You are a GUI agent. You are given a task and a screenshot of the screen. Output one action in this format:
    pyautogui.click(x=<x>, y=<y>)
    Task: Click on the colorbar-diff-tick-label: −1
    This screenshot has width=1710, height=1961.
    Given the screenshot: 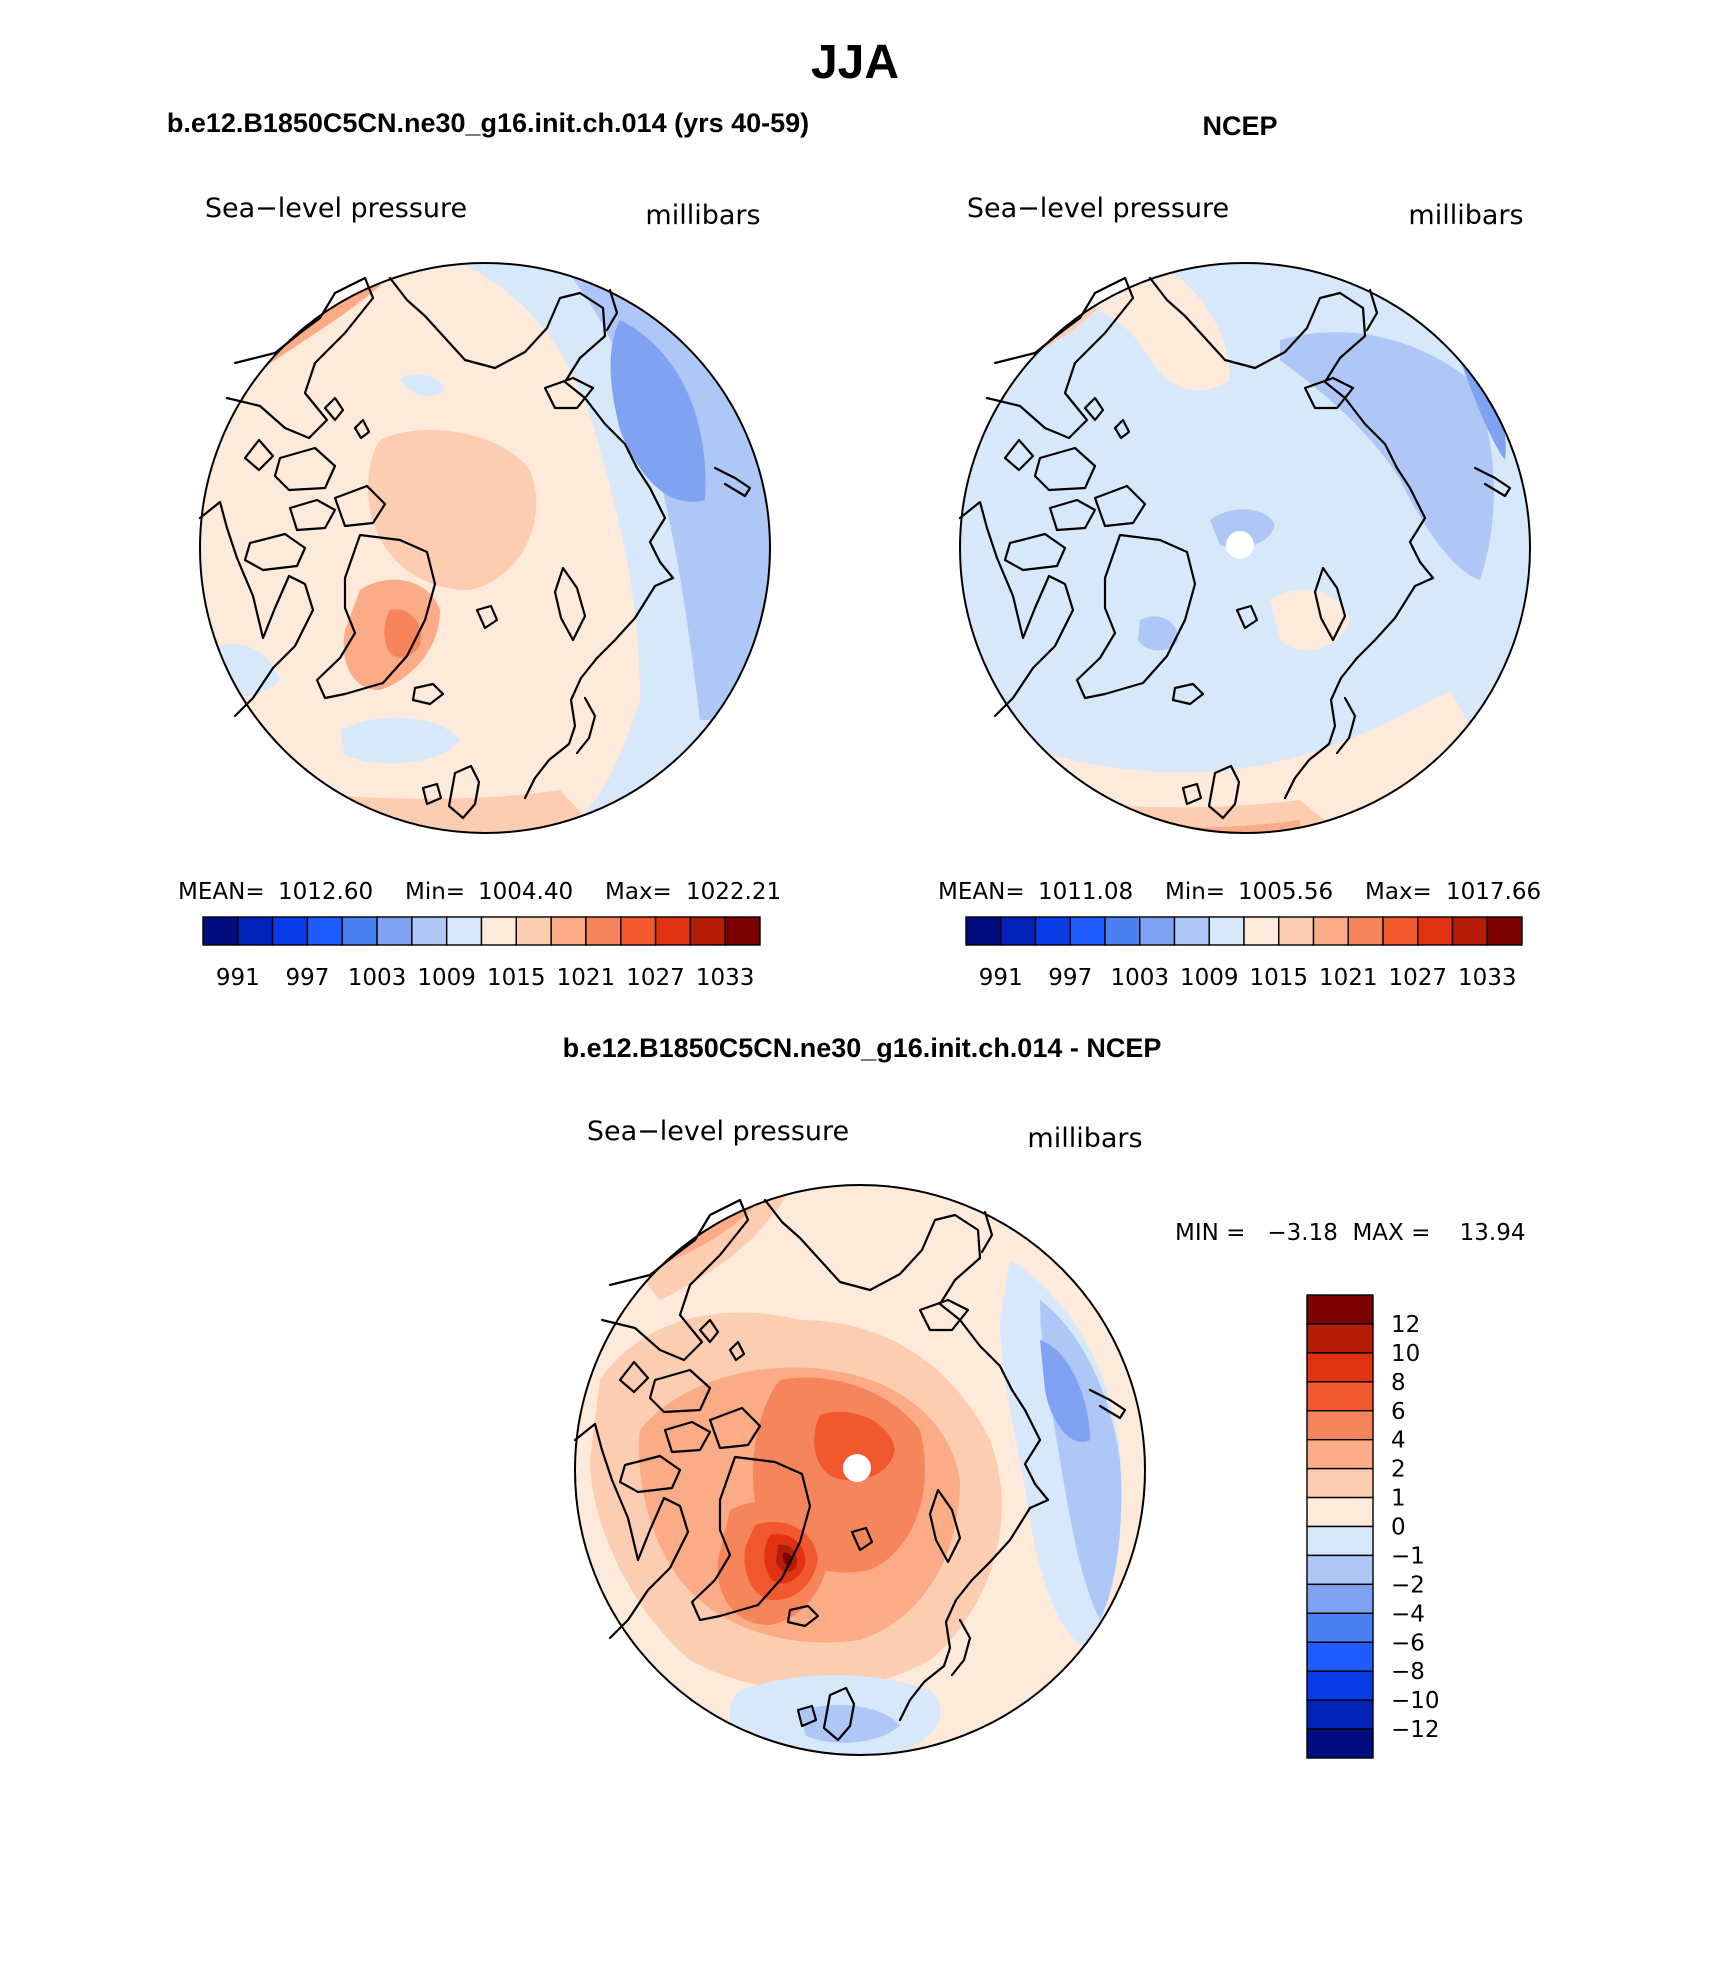 What is the action you would take?
    pyautogui.click(x=1408, y=1556)
    